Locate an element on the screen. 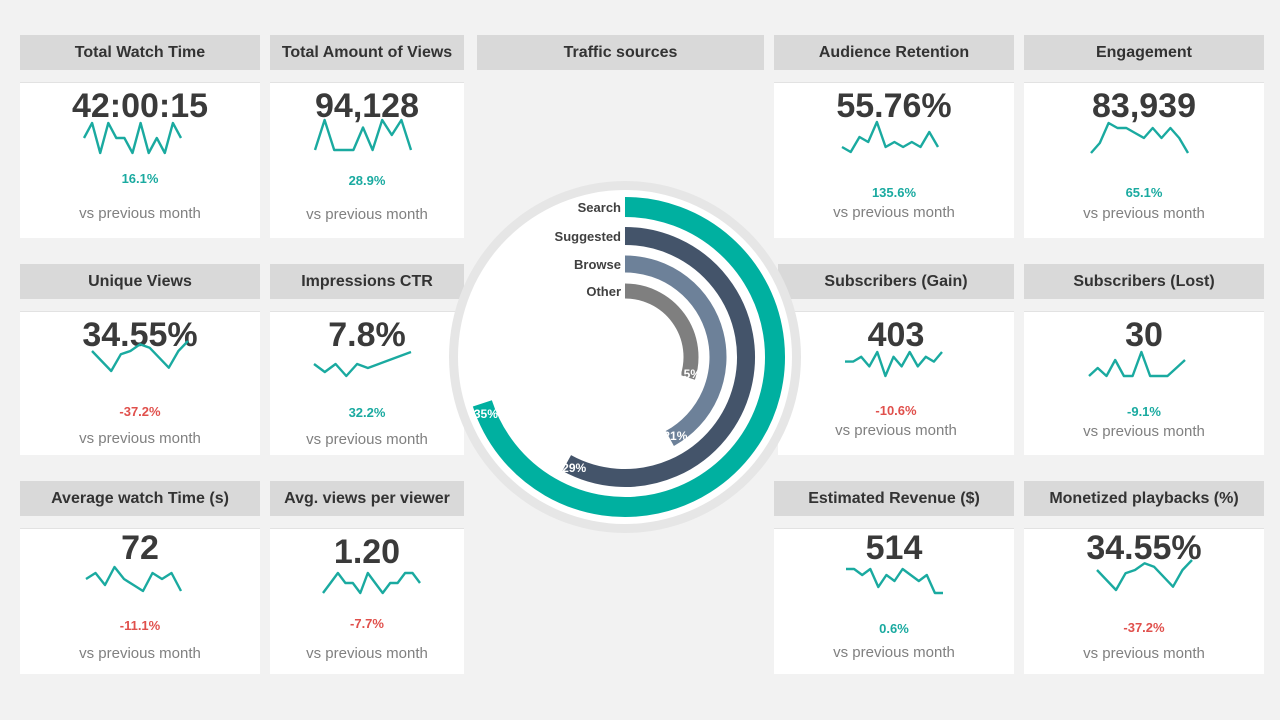 The height and width of the screenshot is (720, 1280). radial-bar-browse is located at coordinates (675, 350).